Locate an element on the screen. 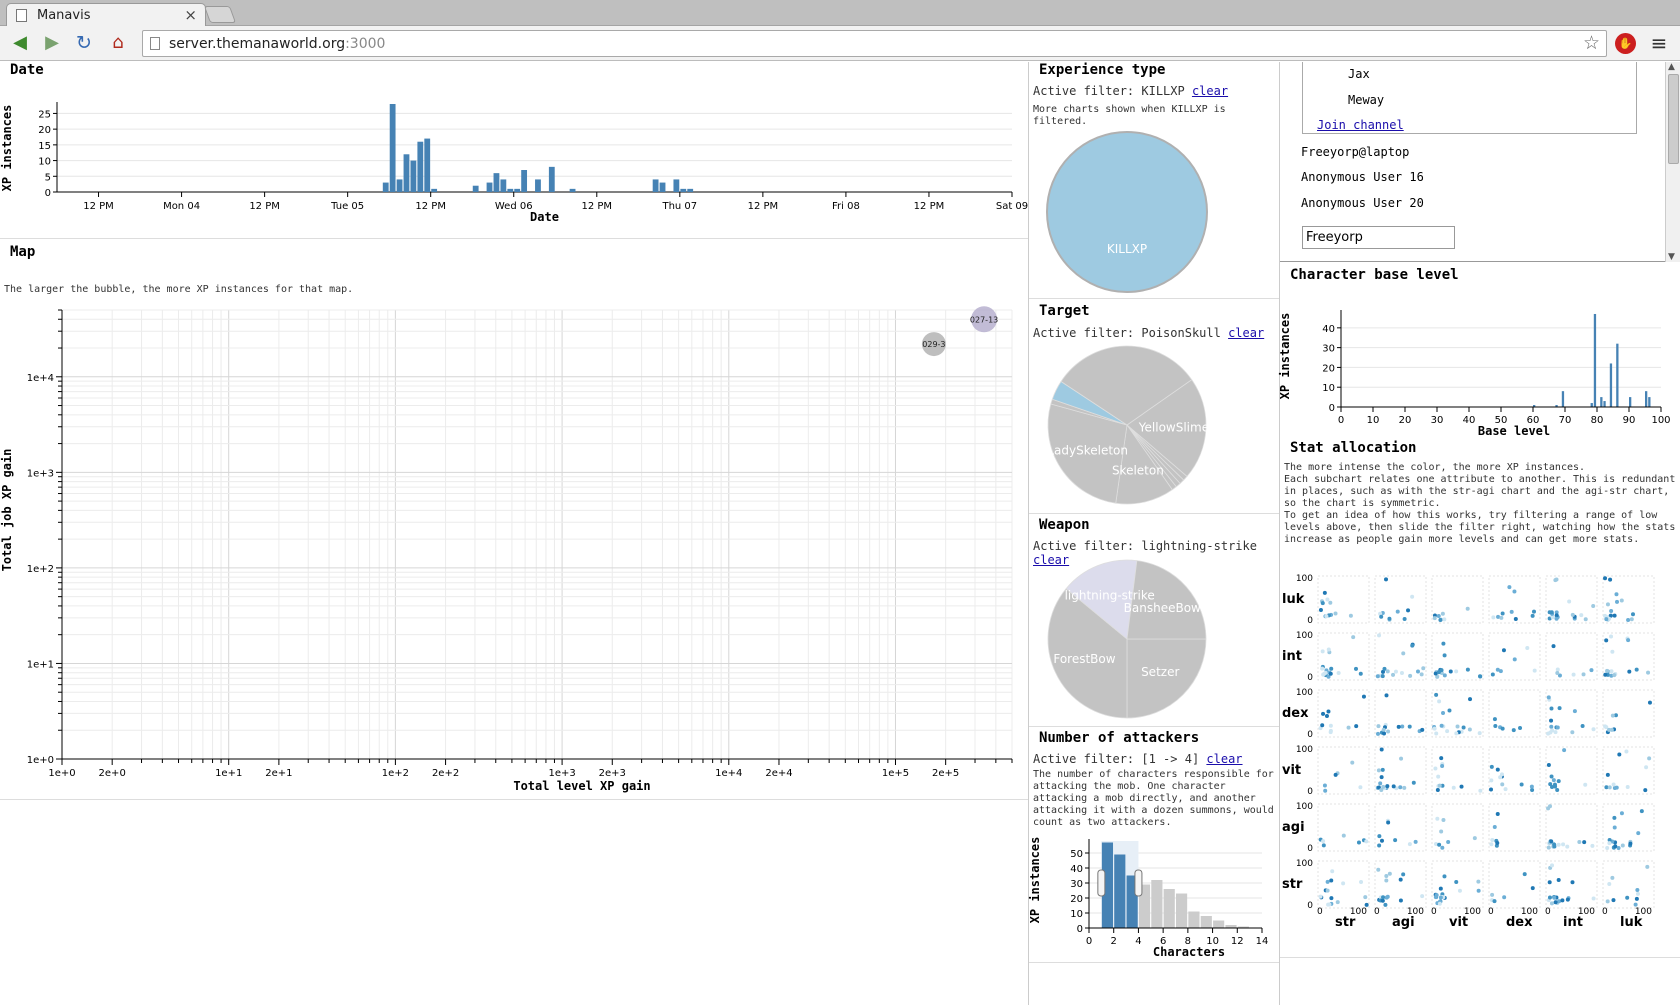  target-clear-link: clear is located at coordinates (1246, 333).